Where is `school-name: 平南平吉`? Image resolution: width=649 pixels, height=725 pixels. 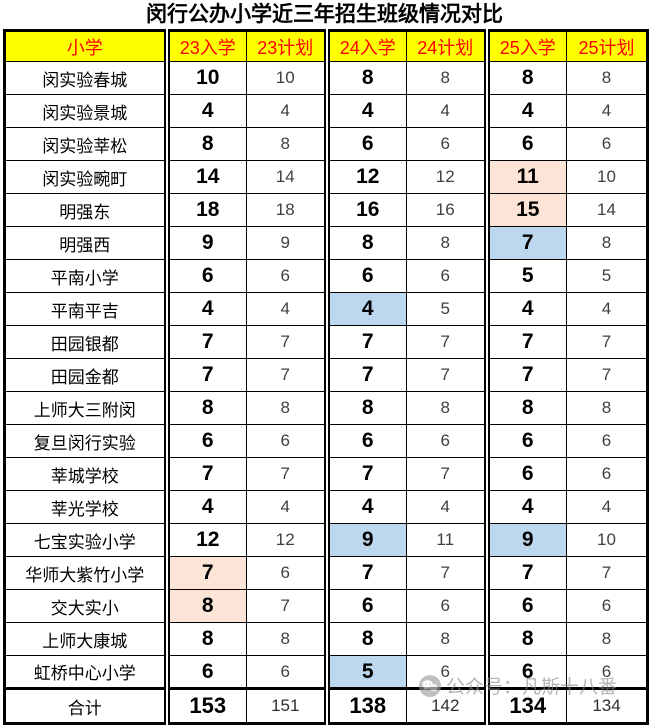 school-name: 平南平吉 is located at coordinates (85, 309).